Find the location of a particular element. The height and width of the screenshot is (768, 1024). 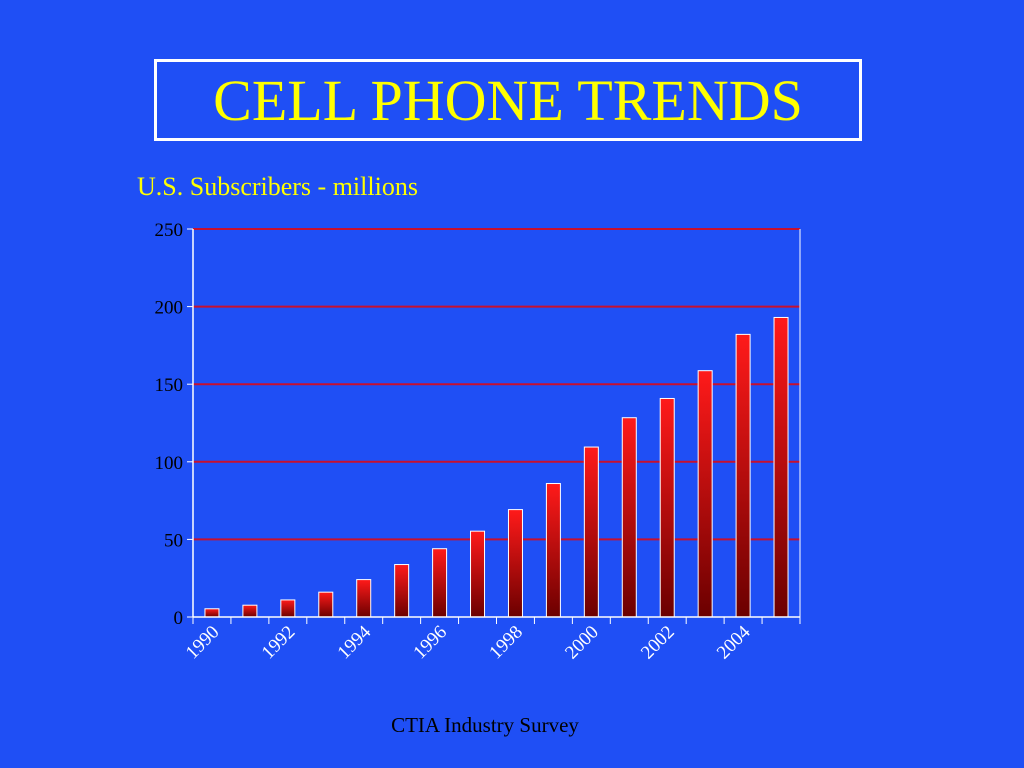

bar-1991 is located at coordinates (250, 611).